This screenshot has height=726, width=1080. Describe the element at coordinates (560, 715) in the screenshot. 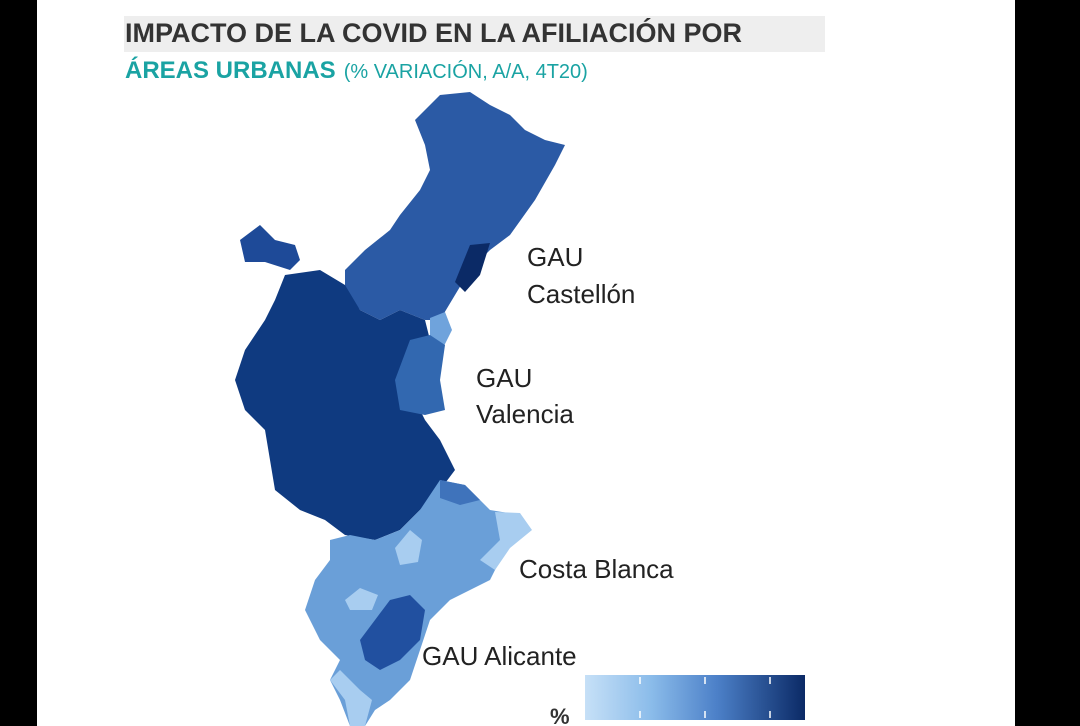

I see `legend-title: %` at that location.